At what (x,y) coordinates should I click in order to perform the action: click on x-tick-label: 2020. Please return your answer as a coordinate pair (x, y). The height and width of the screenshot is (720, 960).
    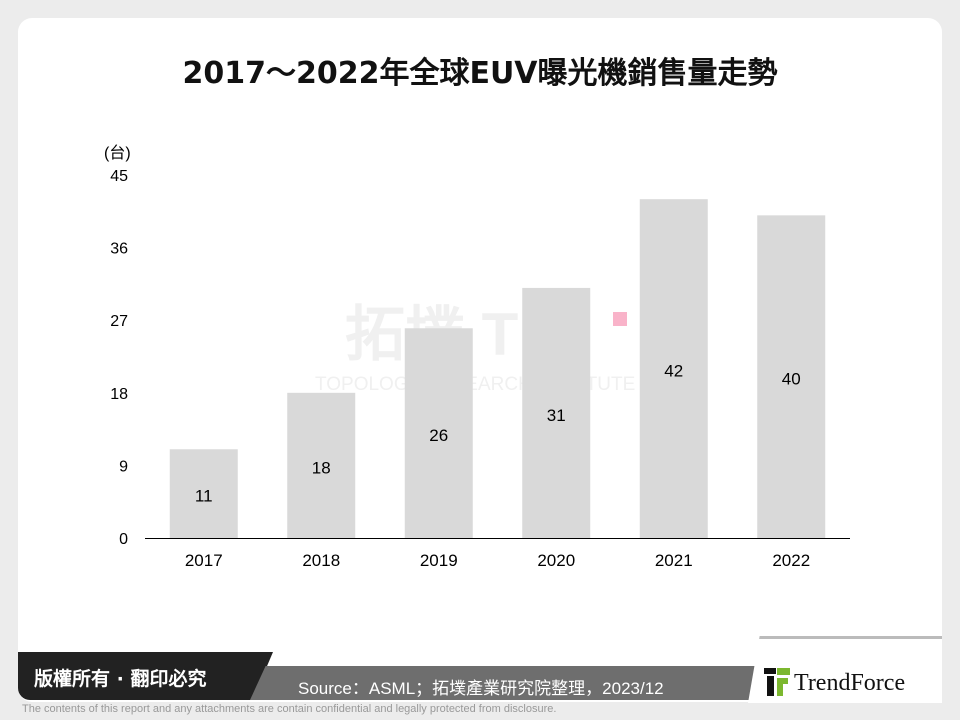
    Looking at the image, I should click on (556, 560).